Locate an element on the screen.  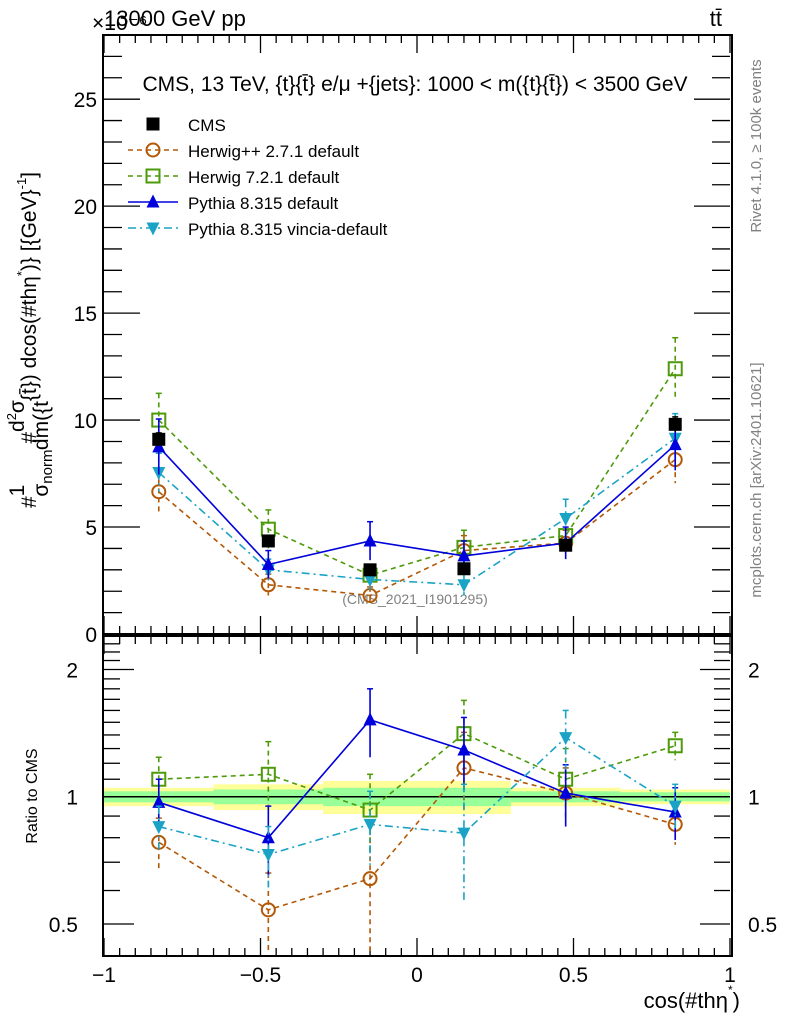
legend-item-py: Pythia 8.315 default is located at coordinates (233, 203).